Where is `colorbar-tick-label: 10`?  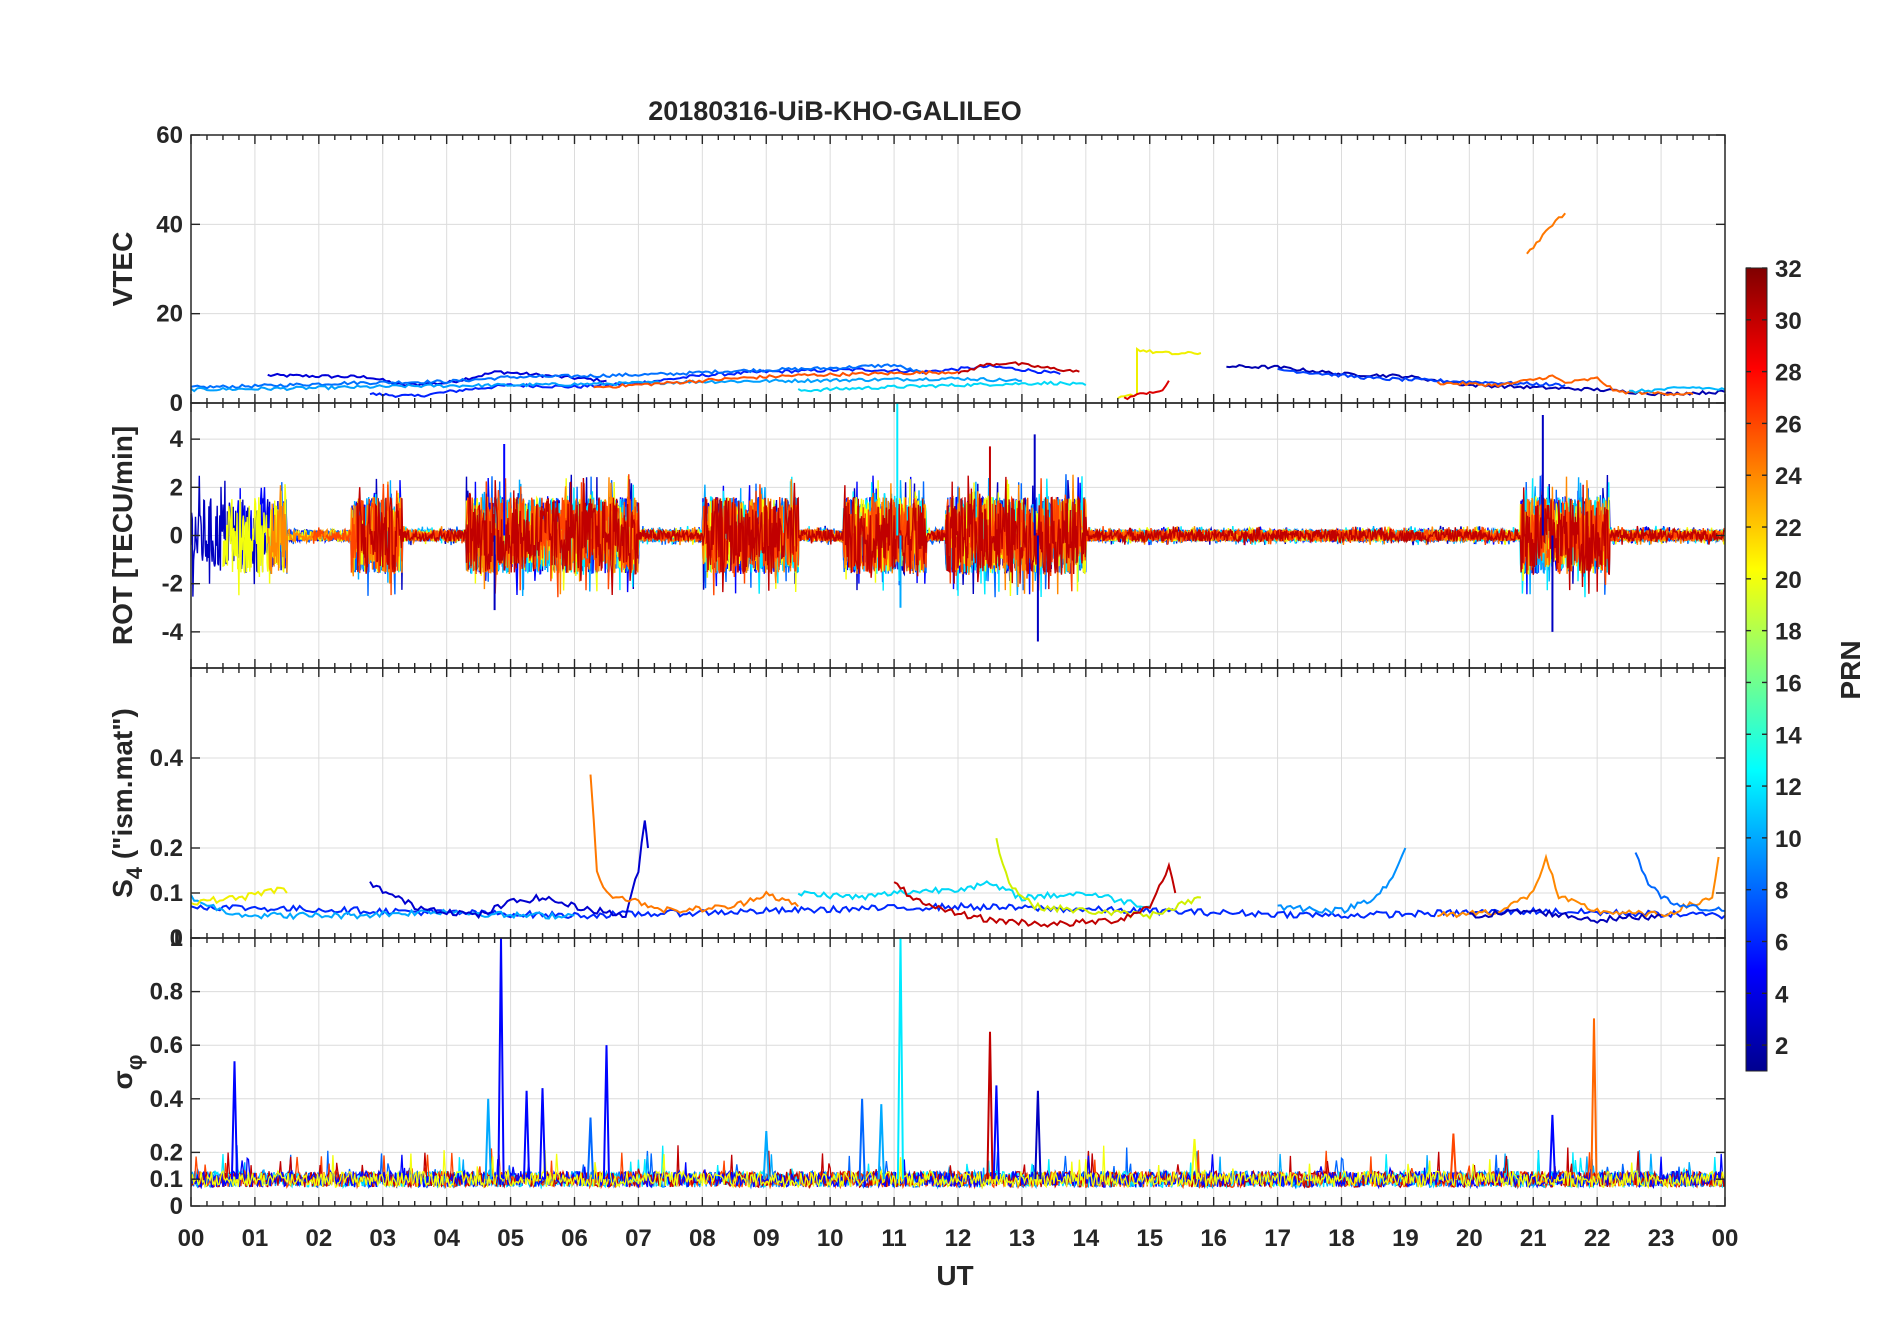
colorbar-tick-label: 10 is located at coordinates (1788, 839).